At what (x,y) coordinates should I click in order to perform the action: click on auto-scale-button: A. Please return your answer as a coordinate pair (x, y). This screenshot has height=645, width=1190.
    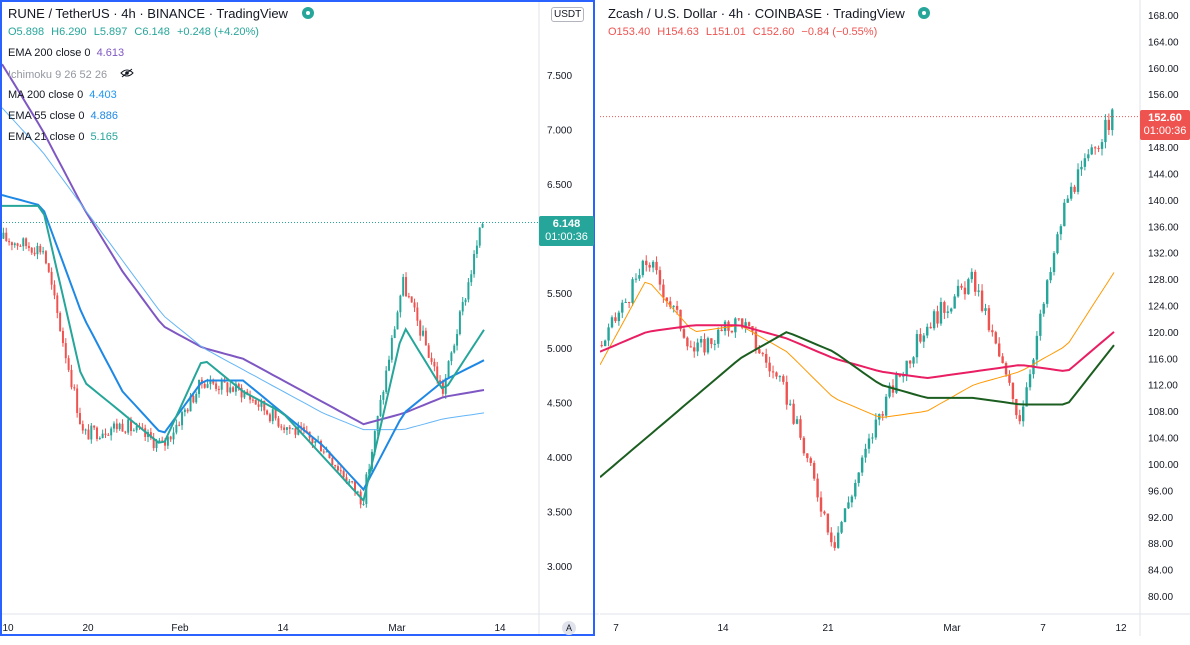
    Looking at the image, I should click on (569, 628).